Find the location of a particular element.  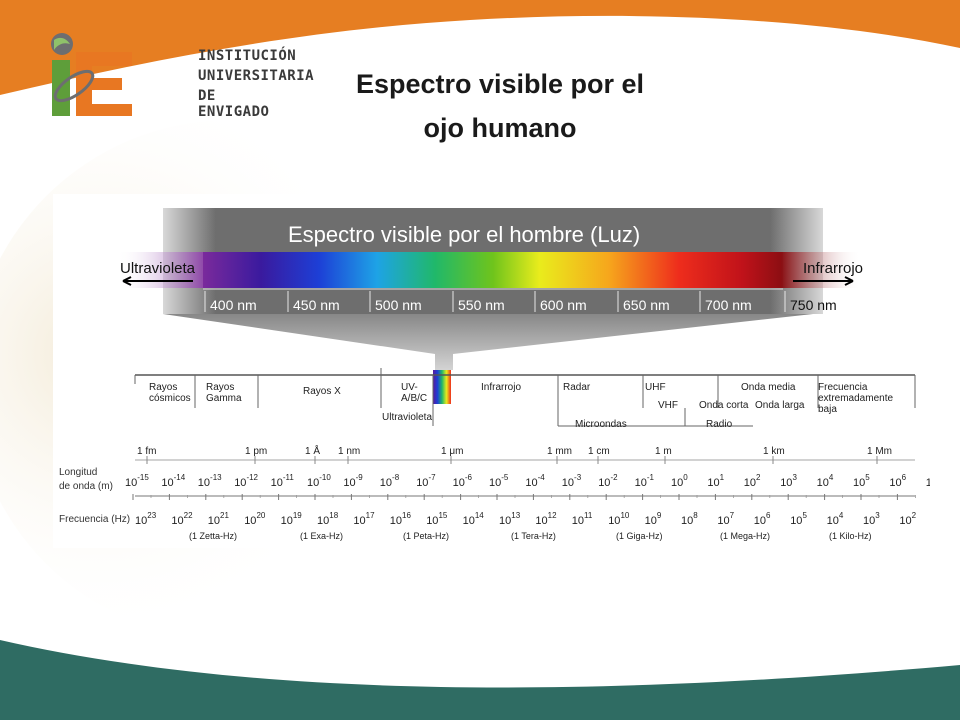

wavelength-value: 10-4 is located at coordinates (535, 481).